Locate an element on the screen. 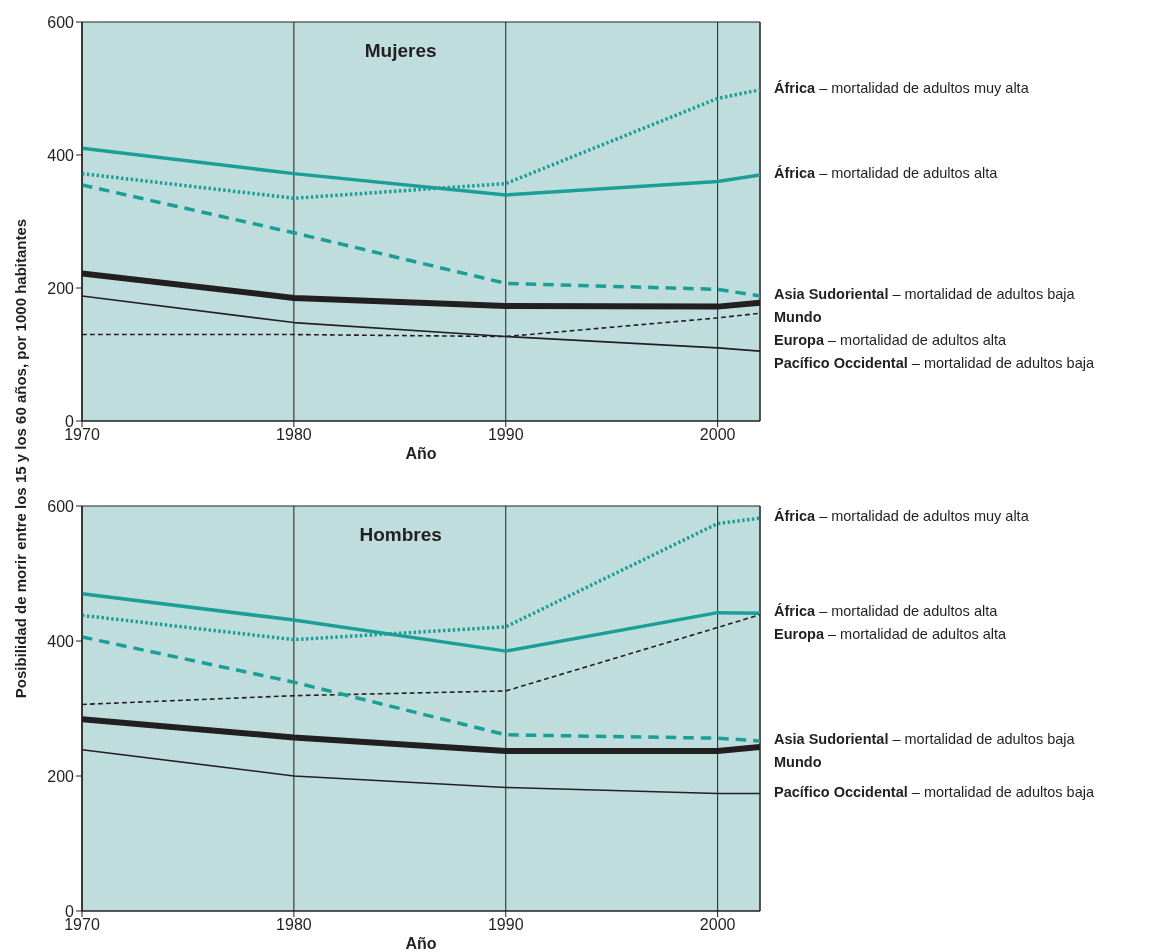 The height and width of the screenshot is (952, 1163). y-axis-title: Posibilidad de morir entre los 15 y los 60 años, por 1000 habitantes is located at coordinates (21, 458).